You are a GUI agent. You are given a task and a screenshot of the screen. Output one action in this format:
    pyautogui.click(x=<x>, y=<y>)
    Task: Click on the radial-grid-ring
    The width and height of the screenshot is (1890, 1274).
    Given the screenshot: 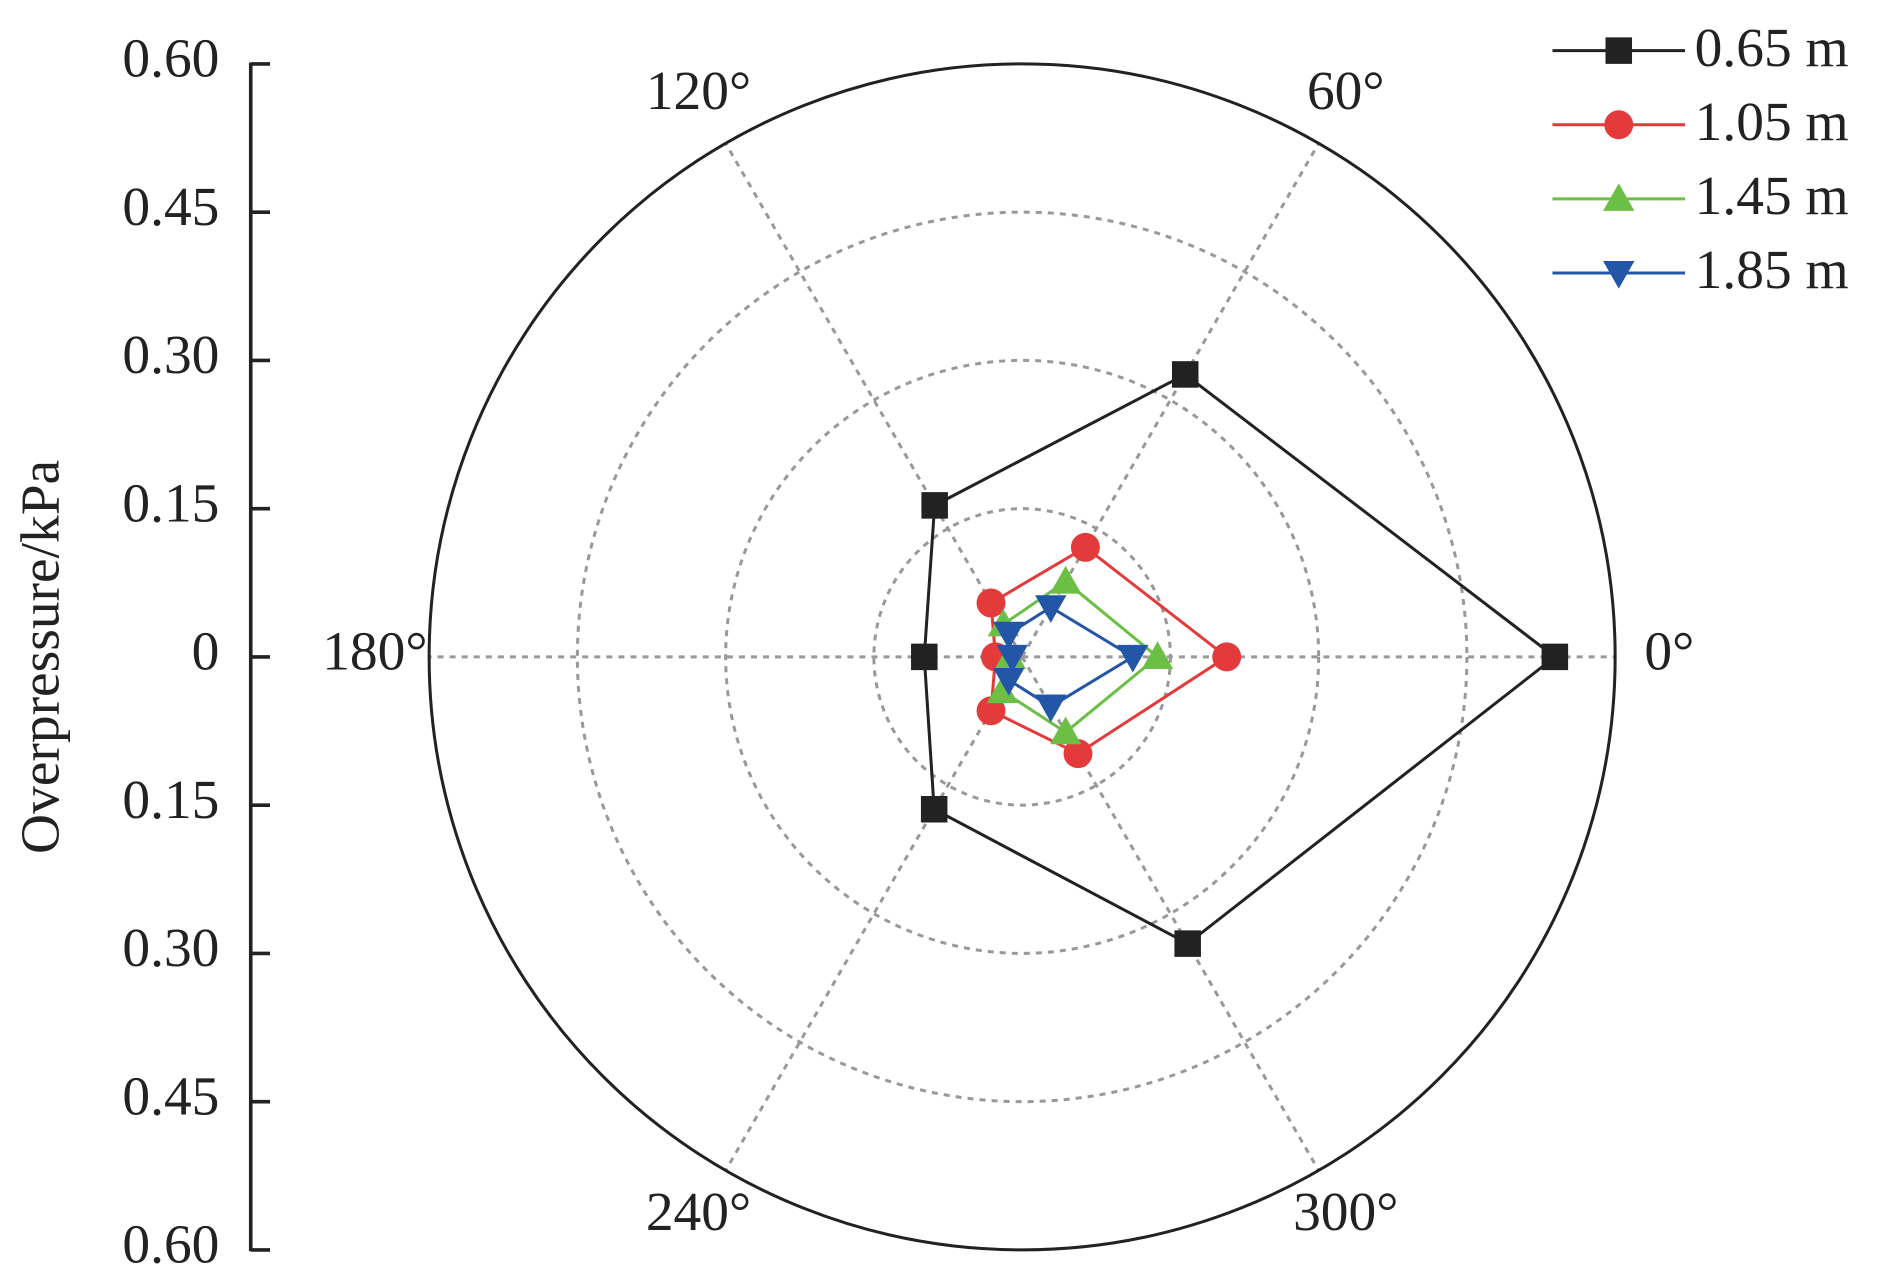 What is the action you would take?
    pyautogui.click(x=1022, y=656)
    